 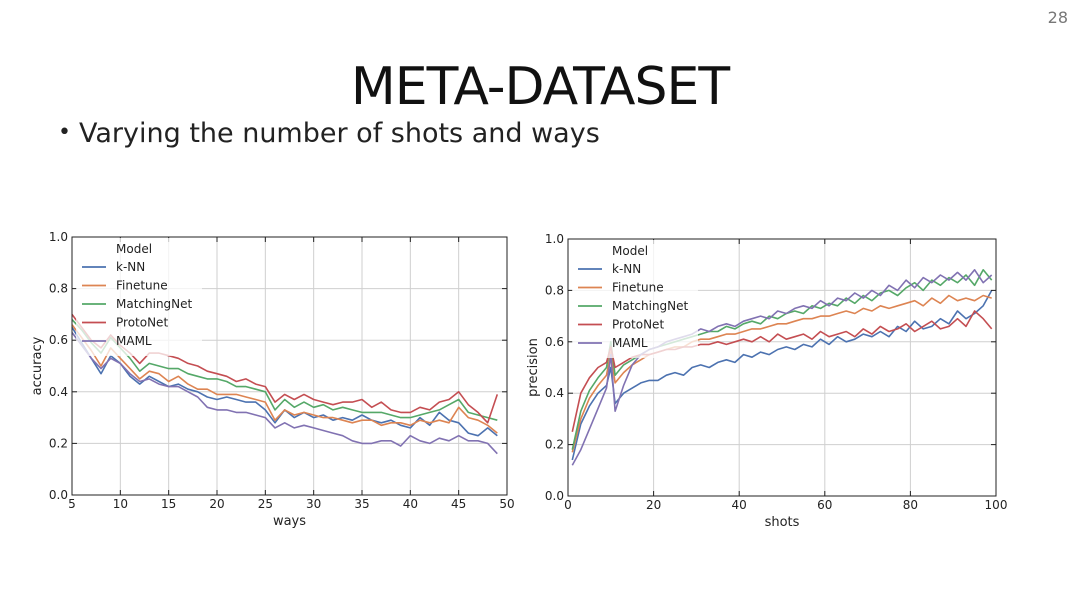 What do you see at coordinates (120, 504) in the screenshot?
I see `x-tick-label: 10` at bounding box center [120, 504].